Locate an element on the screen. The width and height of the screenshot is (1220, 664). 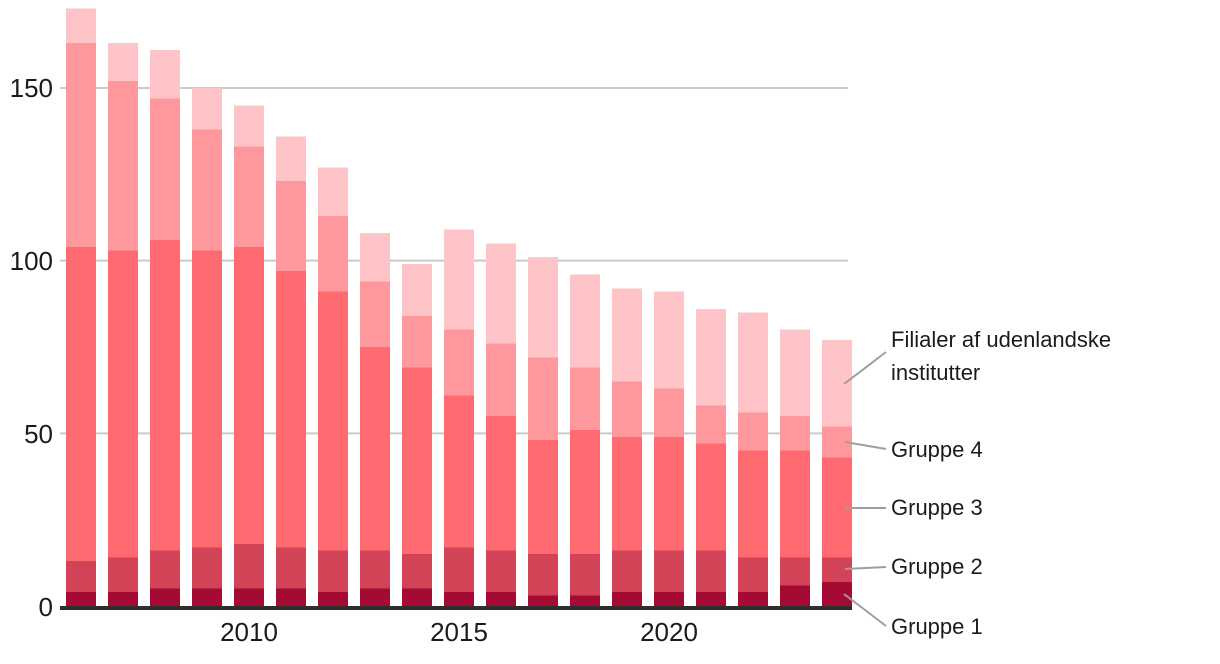
legend-gruppe-4: Gruppe 4 is located at coordinates (937, 449).